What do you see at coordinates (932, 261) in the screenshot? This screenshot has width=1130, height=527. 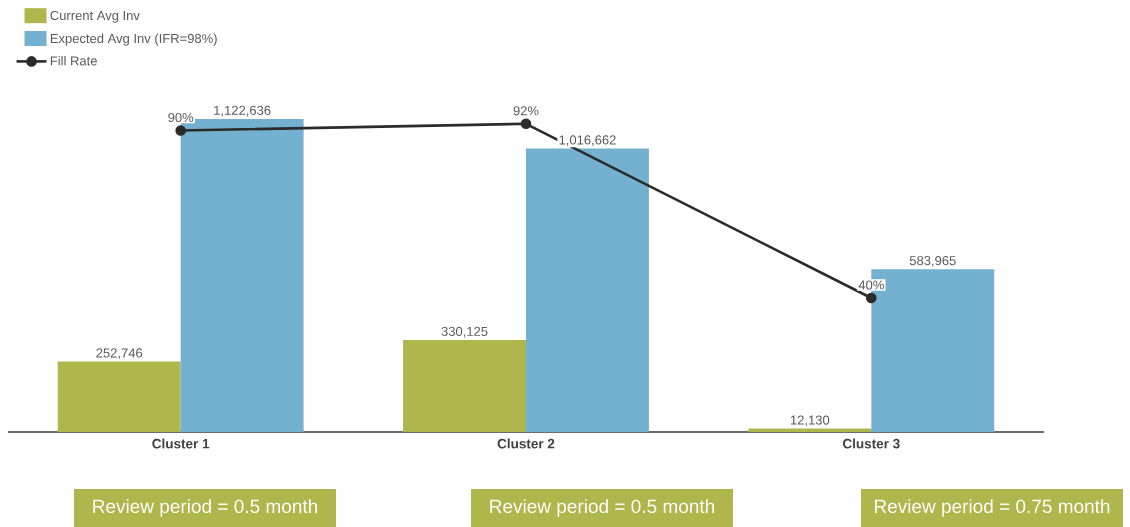 I see `data-label: 583,965` at bounding box center [932, 261].